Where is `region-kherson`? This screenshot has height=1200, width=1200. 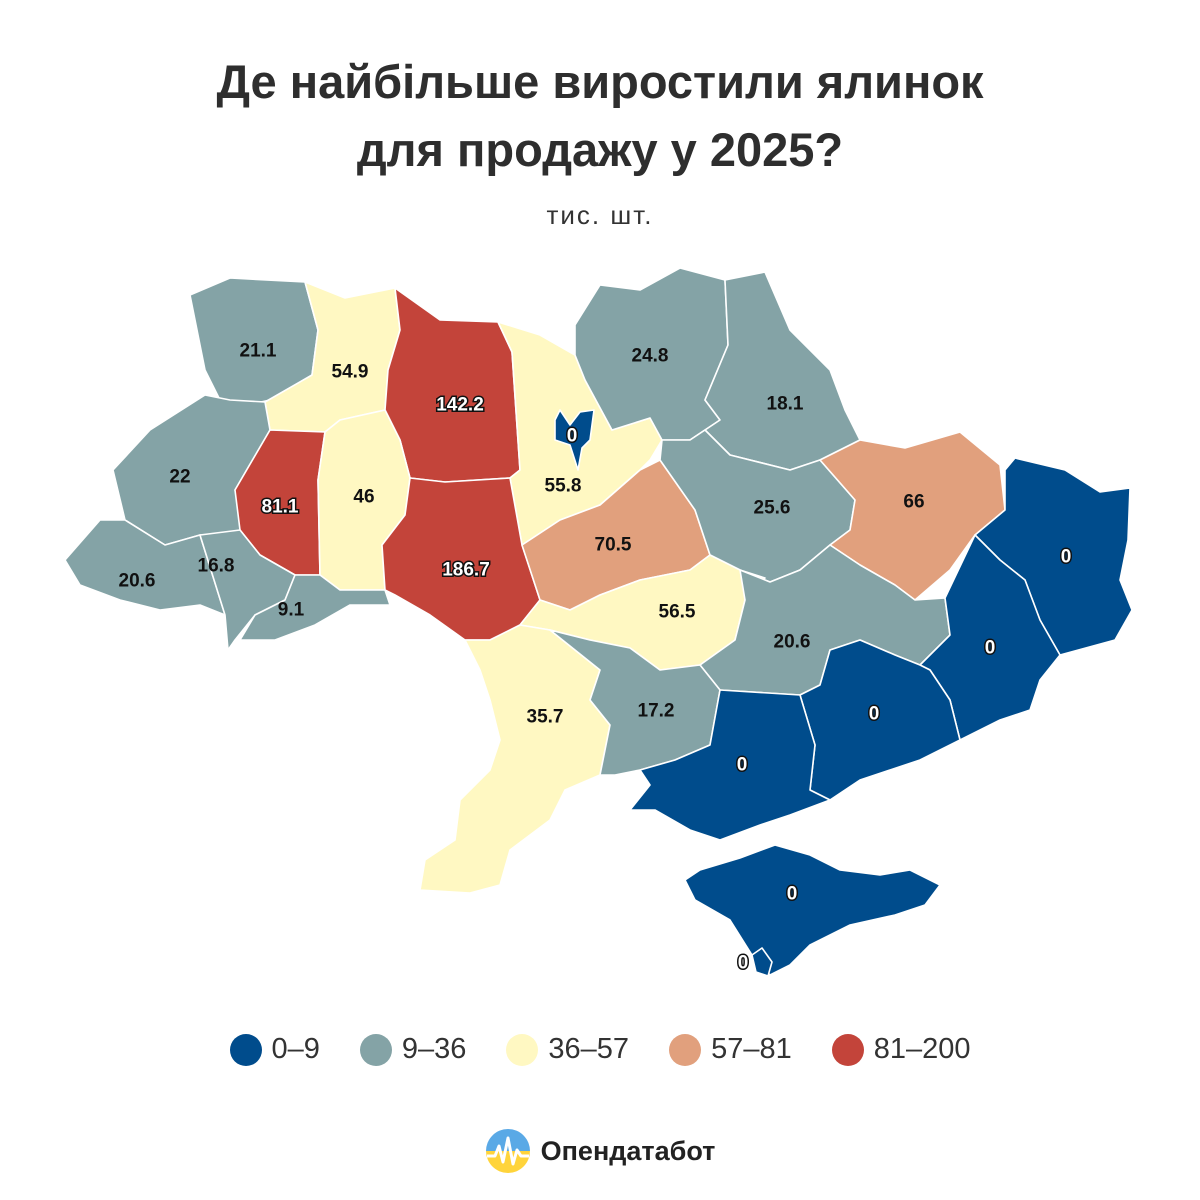 region-kherson is located at coordinates (730, 765).